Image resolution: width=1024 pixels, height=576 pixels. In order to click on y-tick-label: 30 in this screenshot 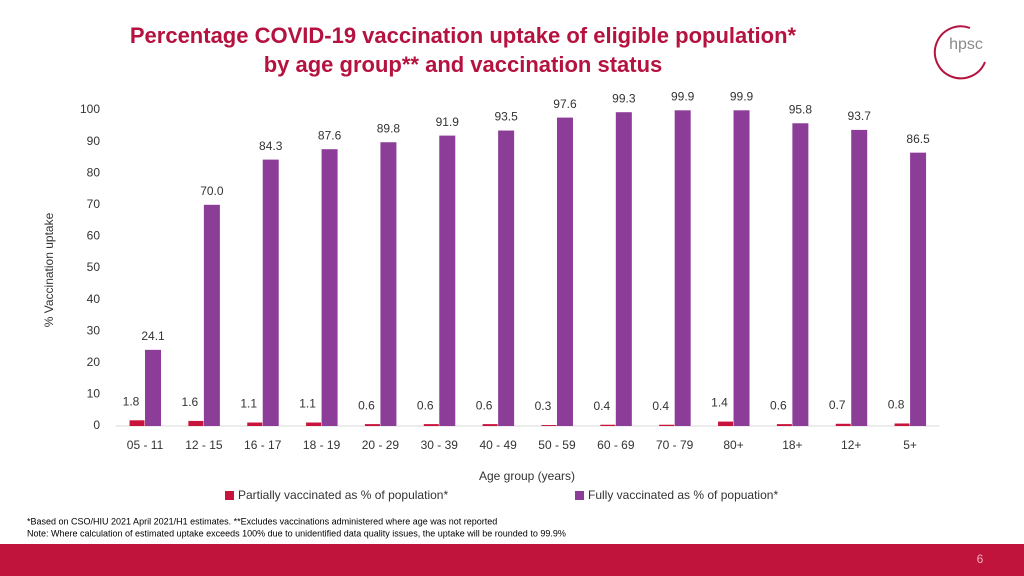, I will do `click(94, 330)`.